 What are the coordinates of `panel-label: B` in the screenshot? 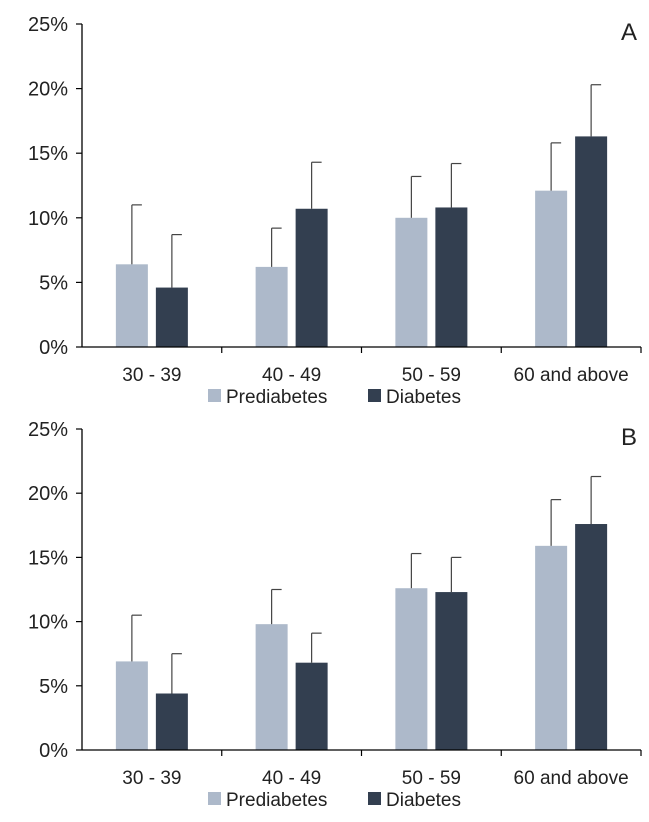 It's located at (629, 437).